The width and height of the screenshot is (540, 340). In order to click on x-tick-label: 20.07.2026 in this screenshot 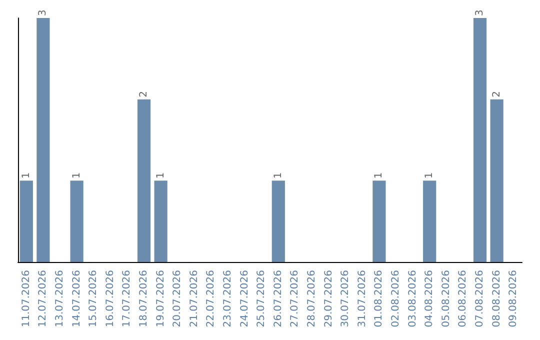, I will do `click(178, 299)`.